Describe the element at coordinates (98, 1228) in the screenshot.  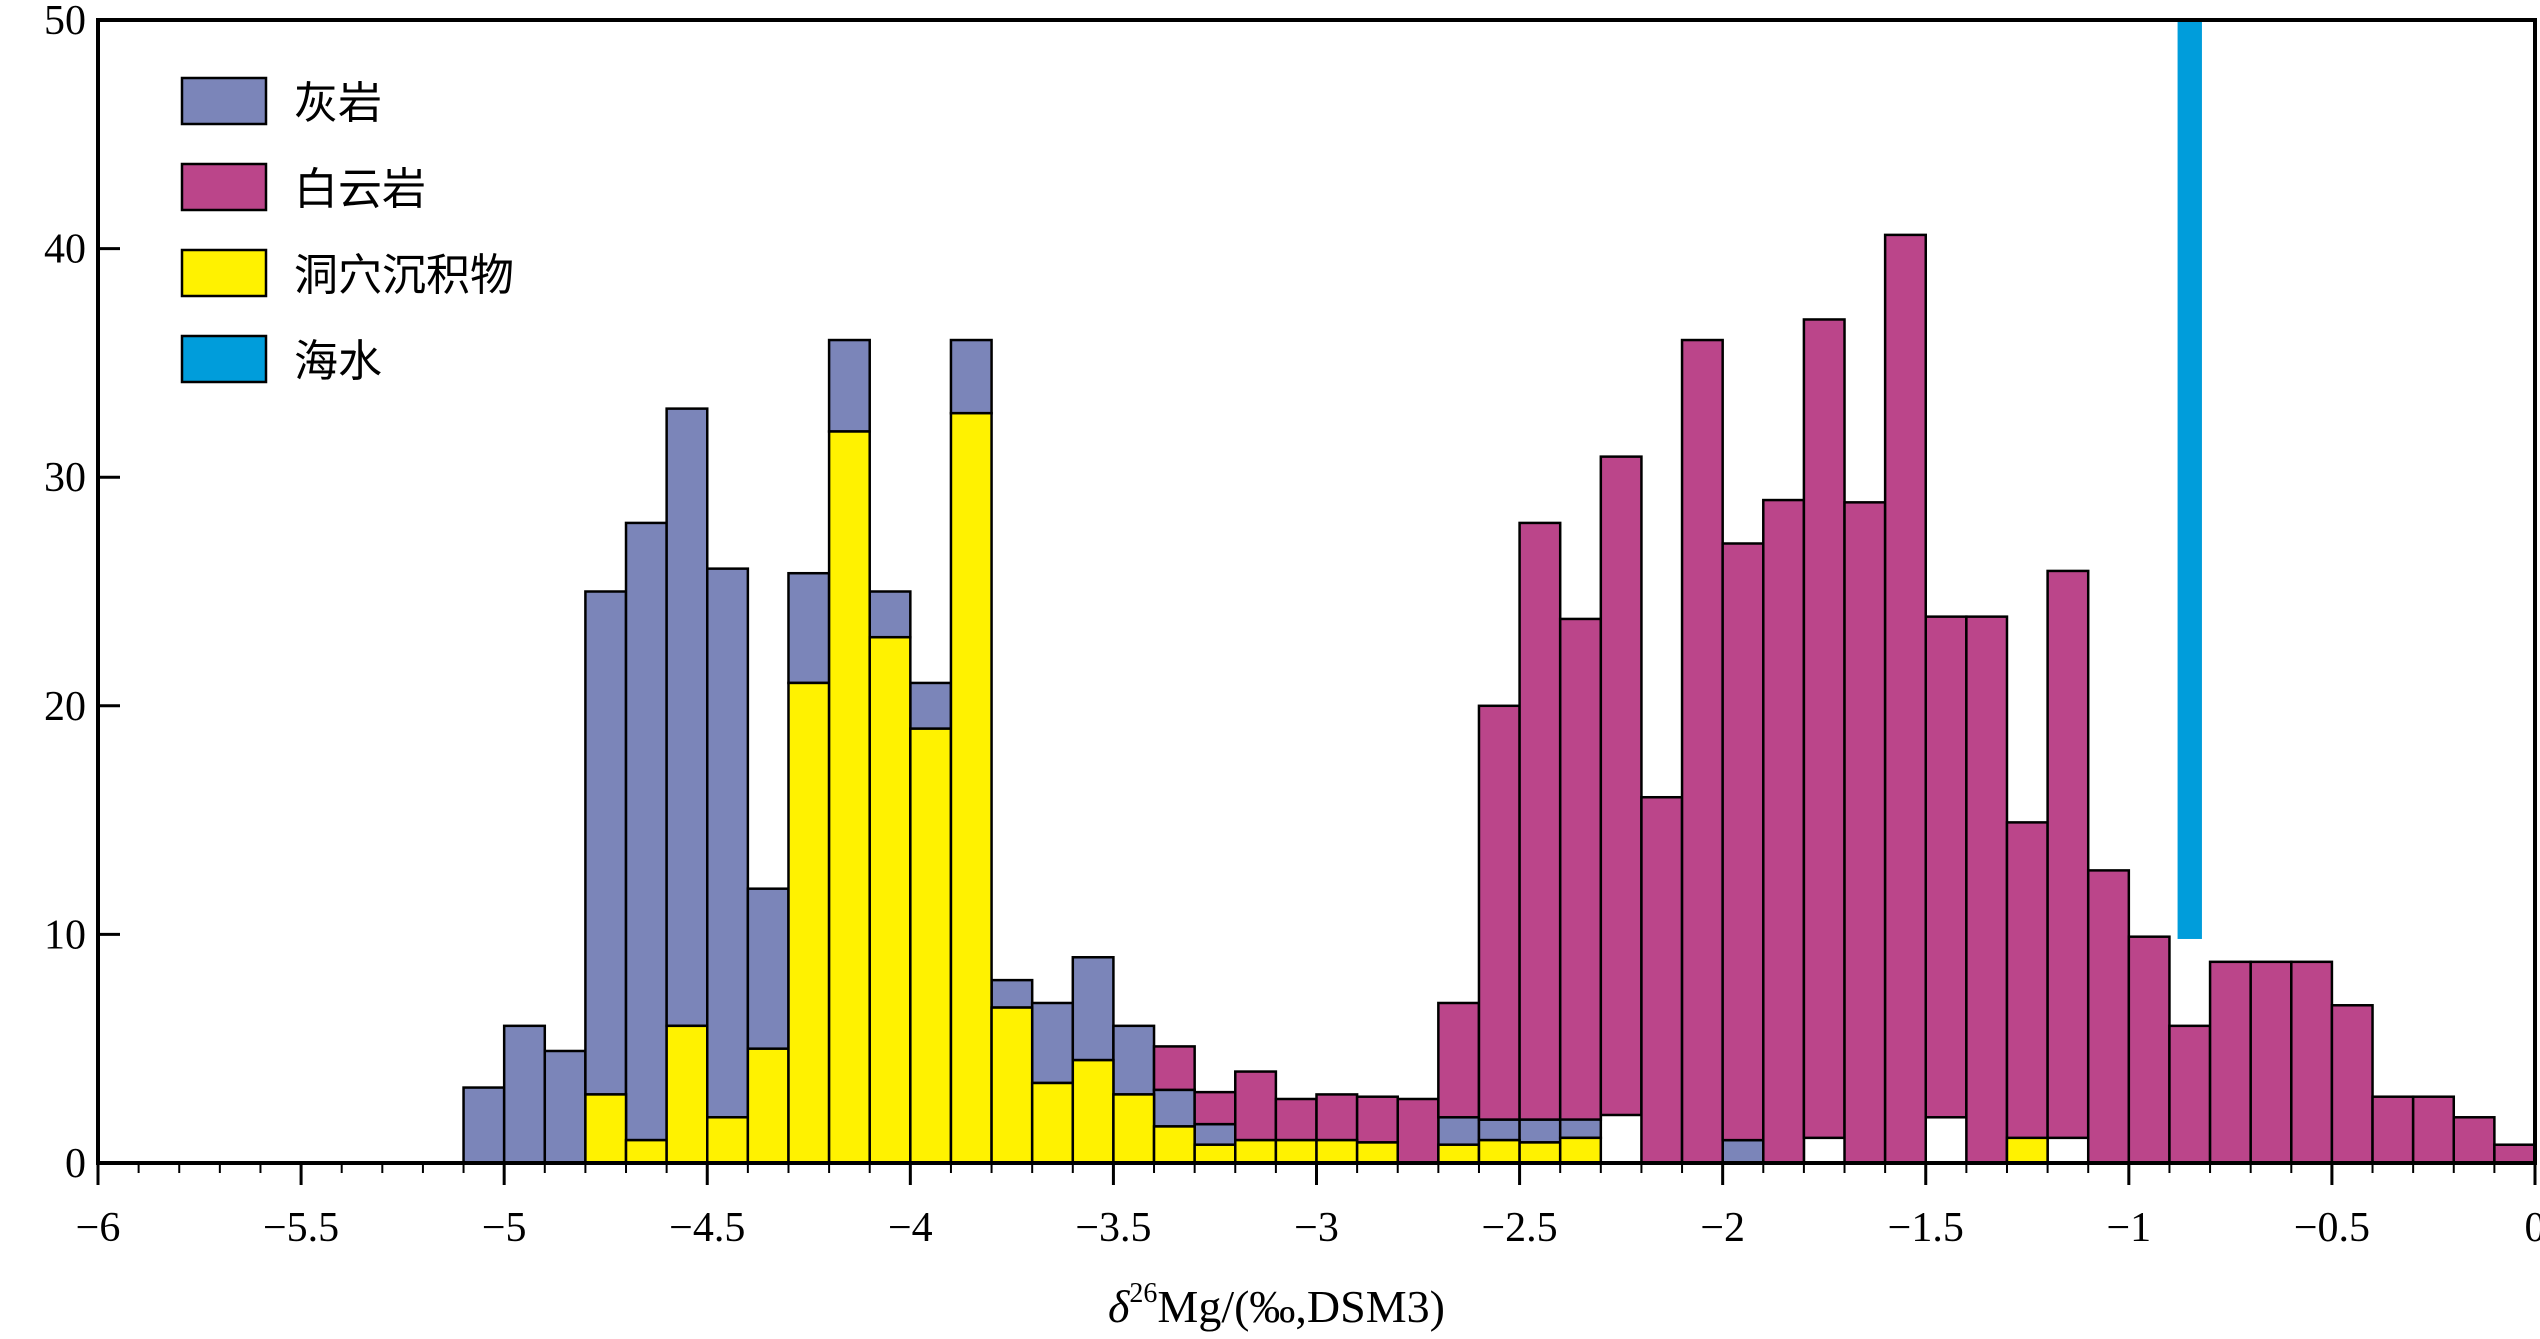
I see `x-tick-label: −6` at that location.